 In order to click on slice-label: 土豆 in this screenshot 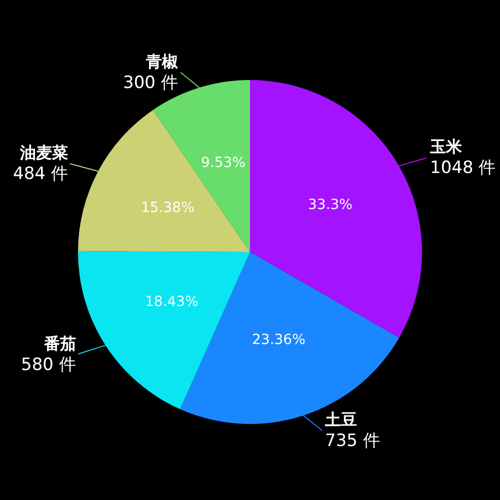, I will do `click(340, 419)`.